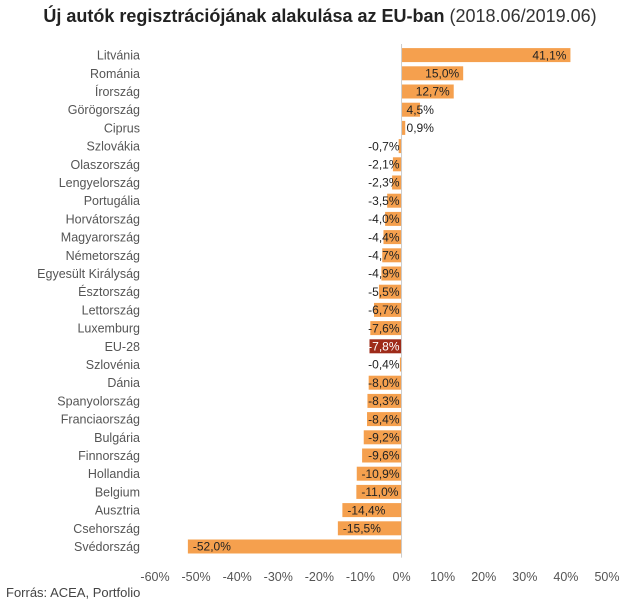 Image resolution: width=640 pixels, height=607 pixels. I want to click on category-label: Luxemburg, so click(108, 329).